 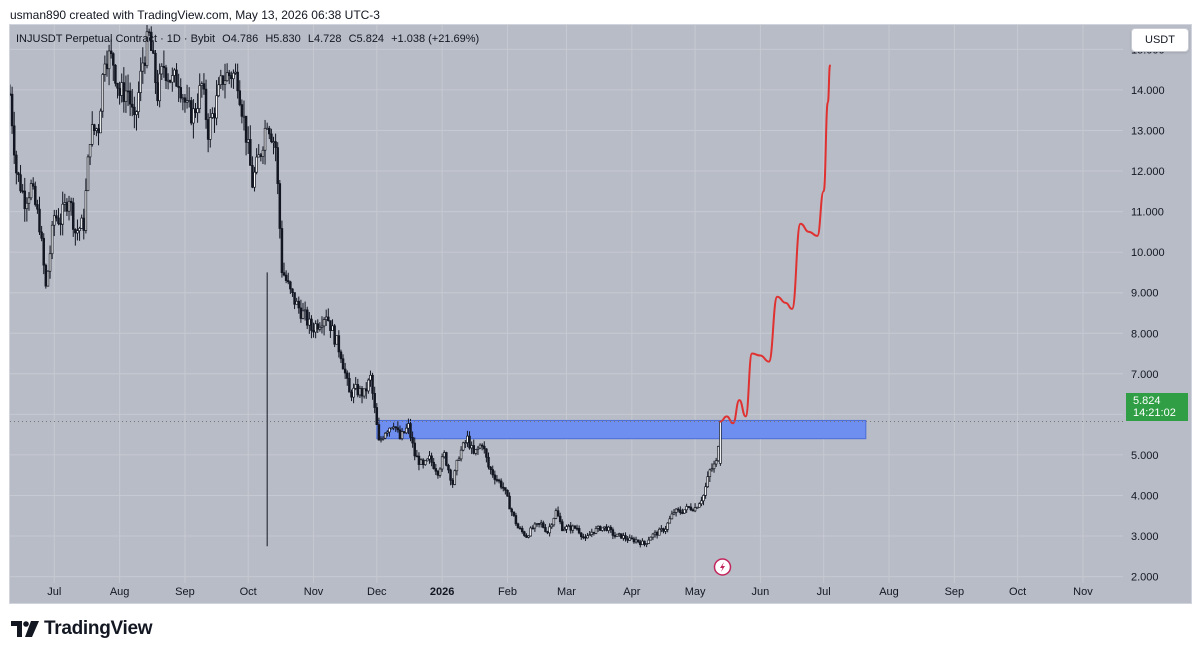 What do you see at coordinates (775, 244) in the screenshot?
I see `projection-path` at bounding box center [775, 244].